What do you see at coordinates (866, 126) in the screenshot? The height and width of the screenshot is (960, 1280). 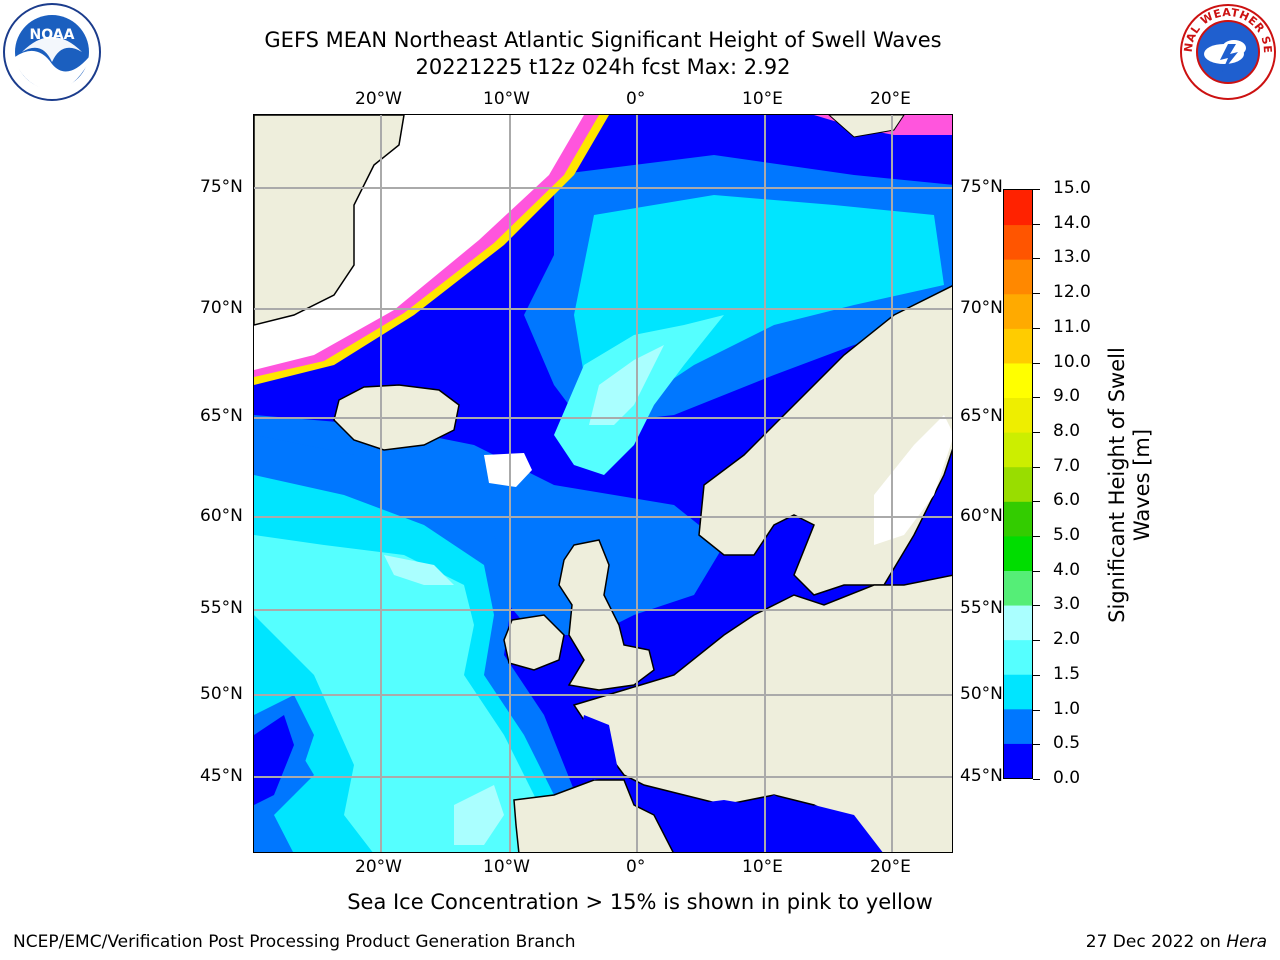 I see `svalbard-land` at bounding box center [866, 126].